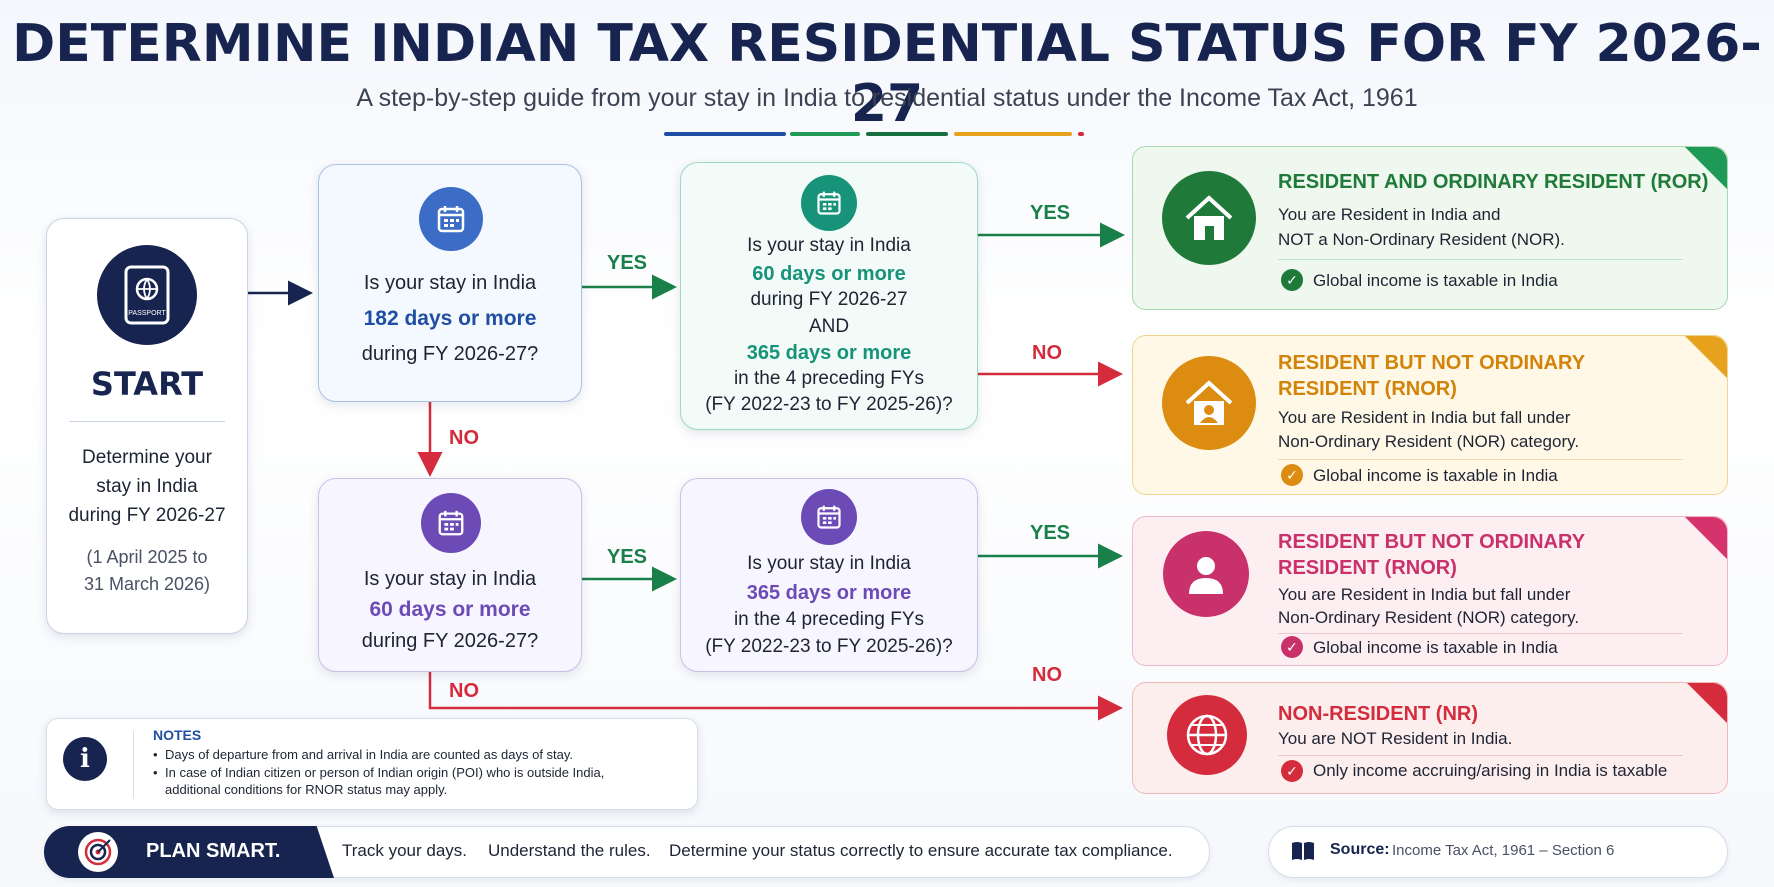 The height and width of the screenshot is (887, 1774). Describe the element at coordinates (147, 313) in the screenshot. I see `passport-icon-label: PASSPORT` at that location.